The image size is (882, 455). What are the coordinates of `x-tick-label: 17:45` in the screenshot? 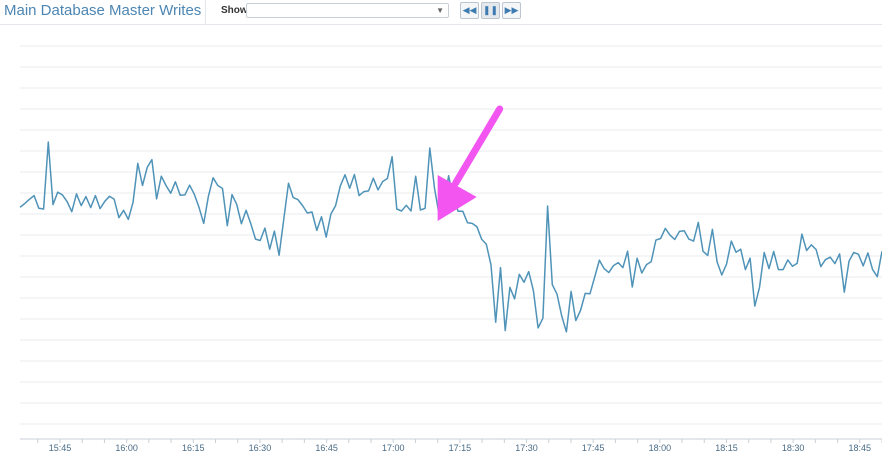 It's located at (593, 448).